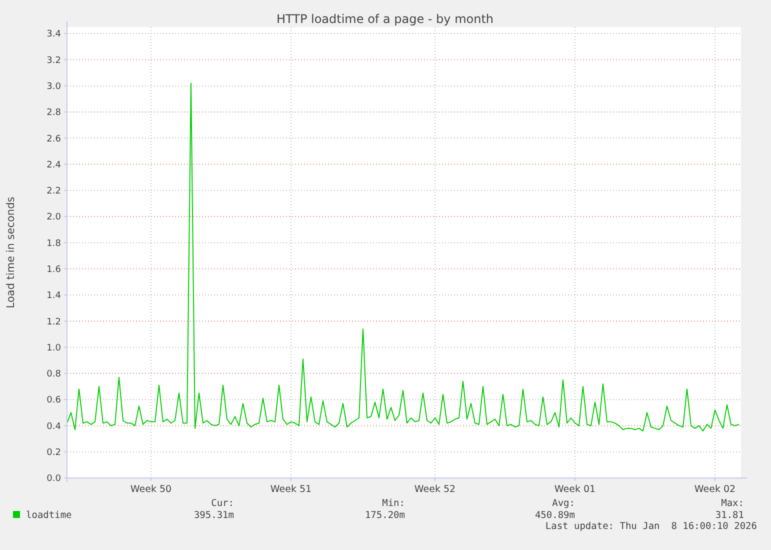 The width and height of the screenshot is (771, 550). Describe the element at coordinates (53, 322) in the screenshot. I see `y-tick-label: 1.2` at that location.